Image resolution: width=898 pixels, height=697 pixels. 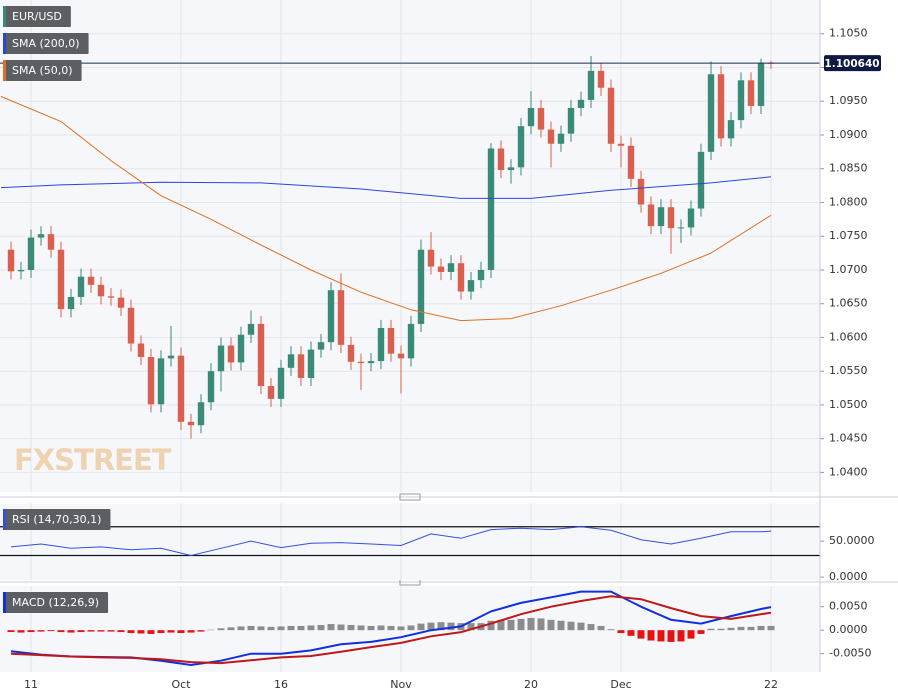 What do you see at coordinates (620, 684) in the screenshot?
I see `x-tick-label: Dec` at bounding box center [620, 684].